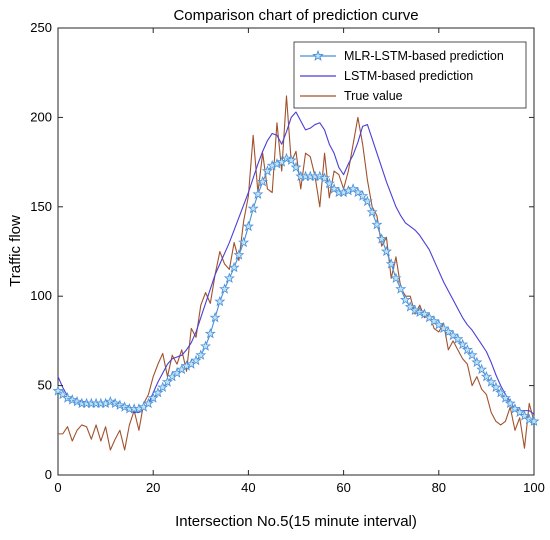 The height and width of the screenshot is (540, 550). Describe the element at coordinates (424, 56) in the screenshot. I see `legend-label-mlr-lstm: MLR-LSTM-based prediction` at that location.